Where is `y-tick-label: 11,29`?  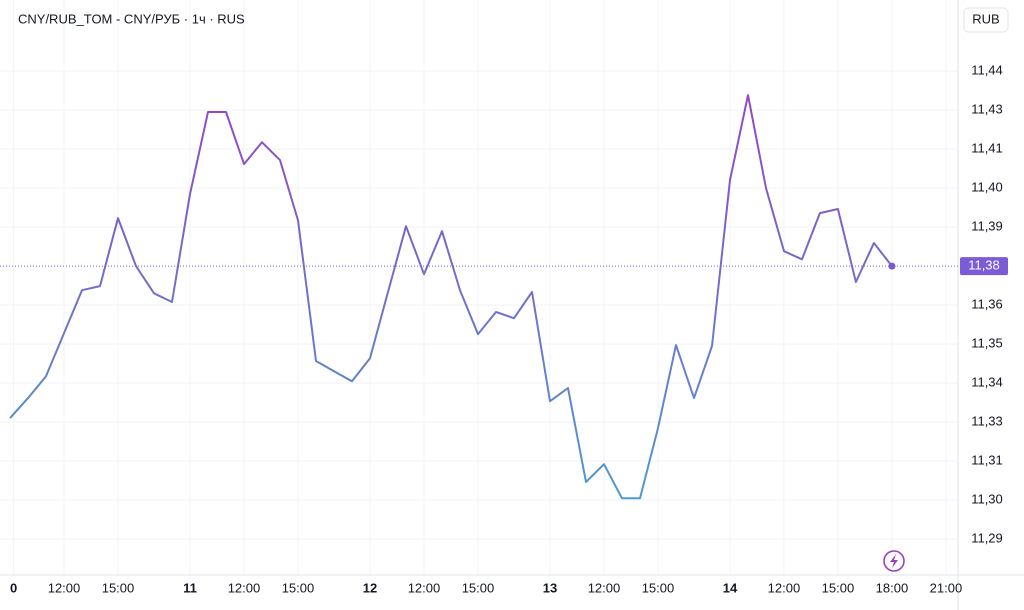 y-tick-label: 11,29 is located at coordinates (987, 538).